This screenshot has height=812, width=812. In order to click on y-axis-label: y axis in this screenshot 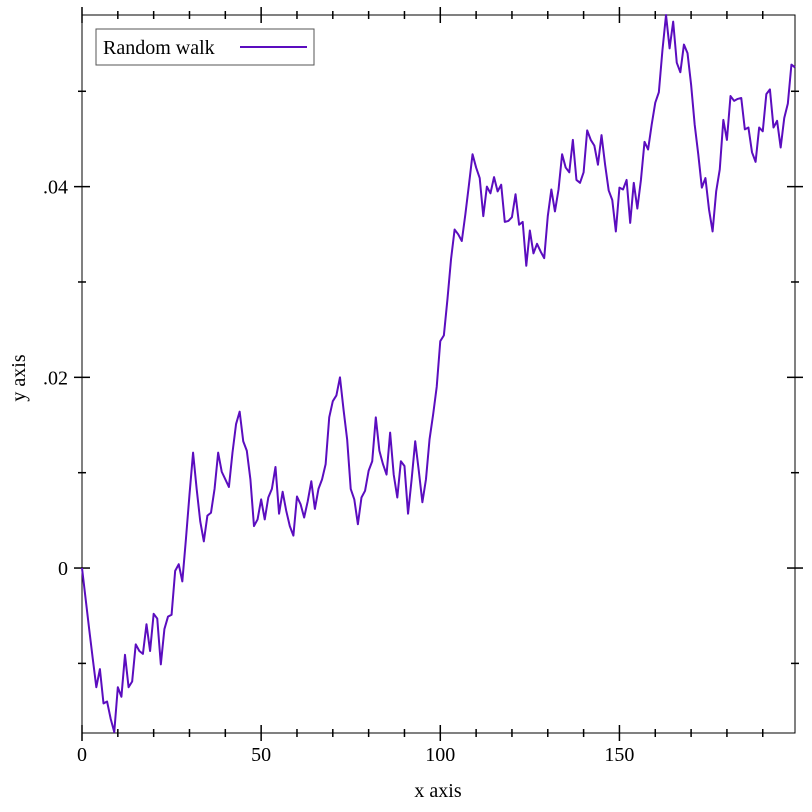, I will do `click(19, 377)`.